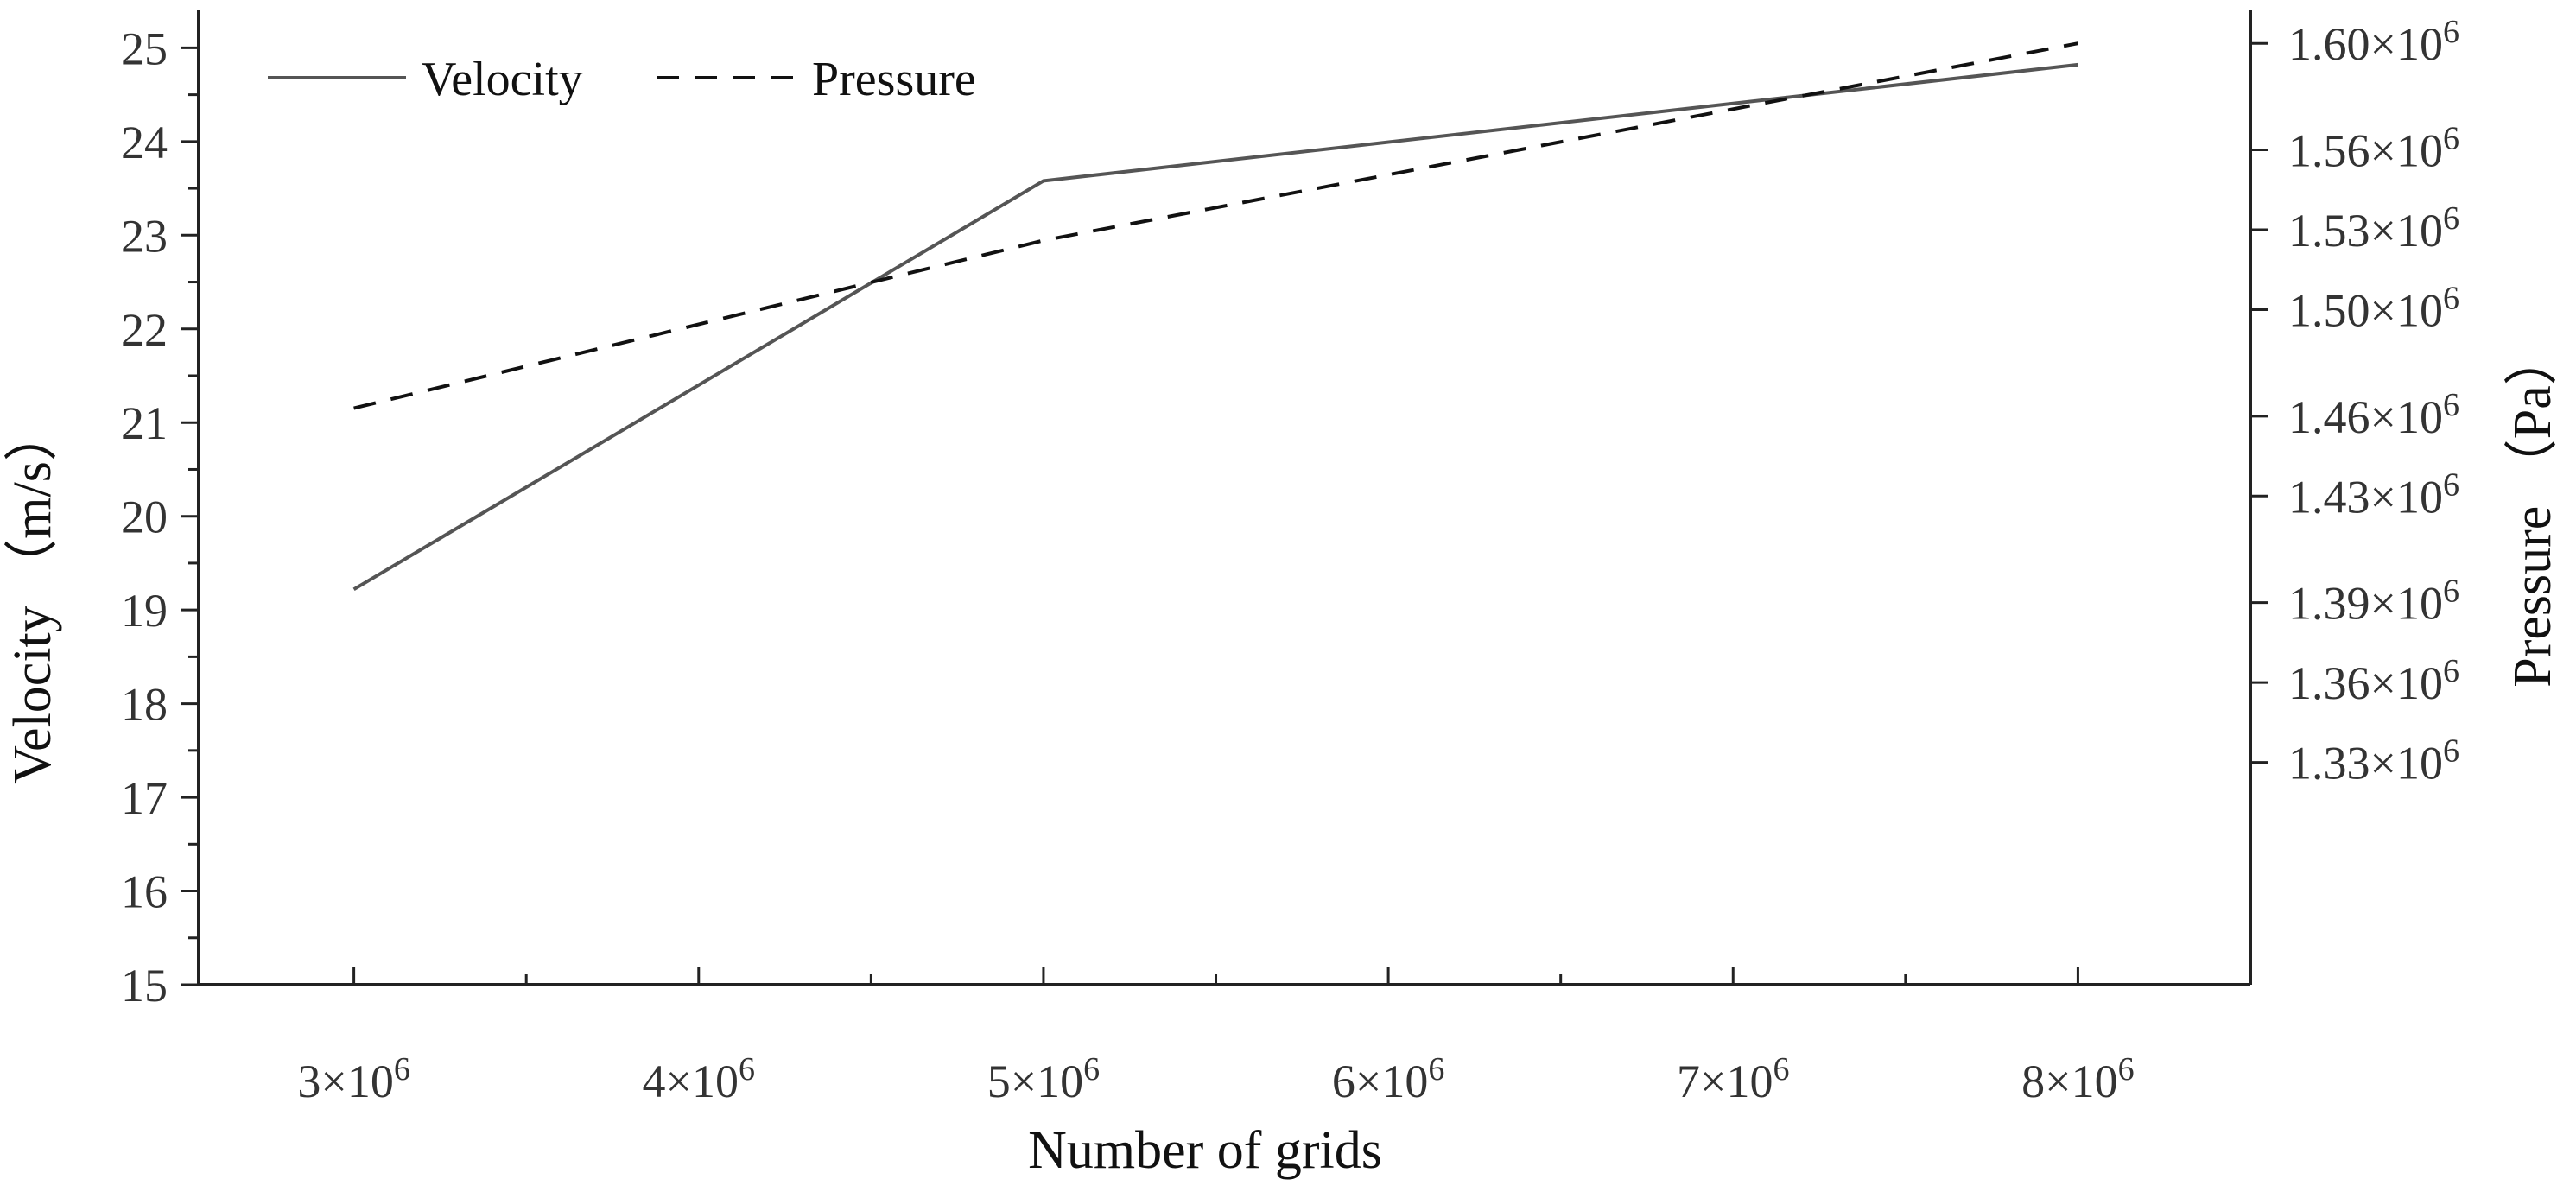 The height and width of the screenshot is (1192, 2576). I want to click on y2-tick-label: 1.56×10⁶, so click(2373, 149).